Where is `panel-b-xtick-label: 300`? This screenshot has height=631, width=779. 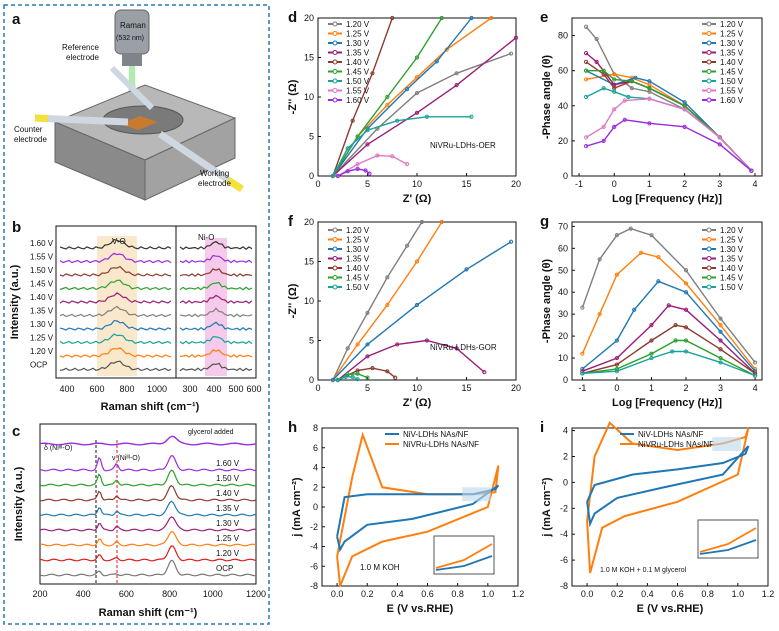
panel-b-xtick-label: 300 is located at coordinates (189, 389).